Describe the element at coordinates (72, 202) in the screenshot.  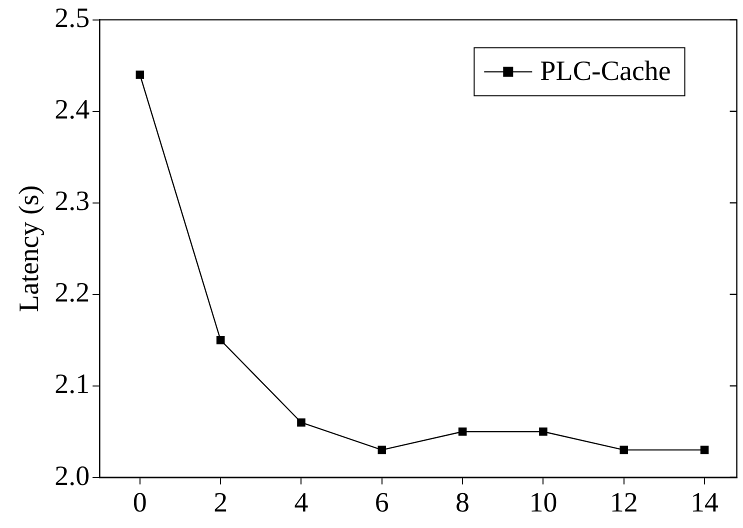
I see `y-tick-label: 2.3` at that location.